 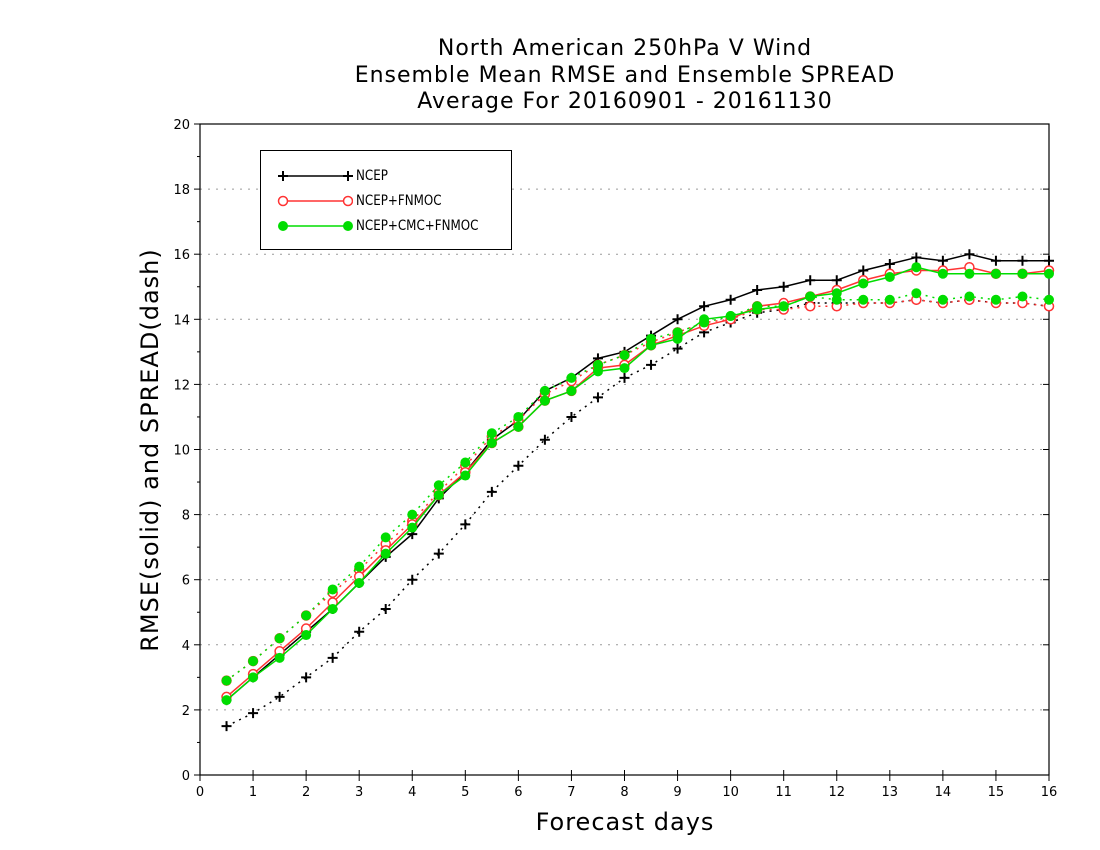 What do you see at coordinates (186, 646) in the screenshot?
I see `y-tick-label: 4` at bounding box center [186, 646].